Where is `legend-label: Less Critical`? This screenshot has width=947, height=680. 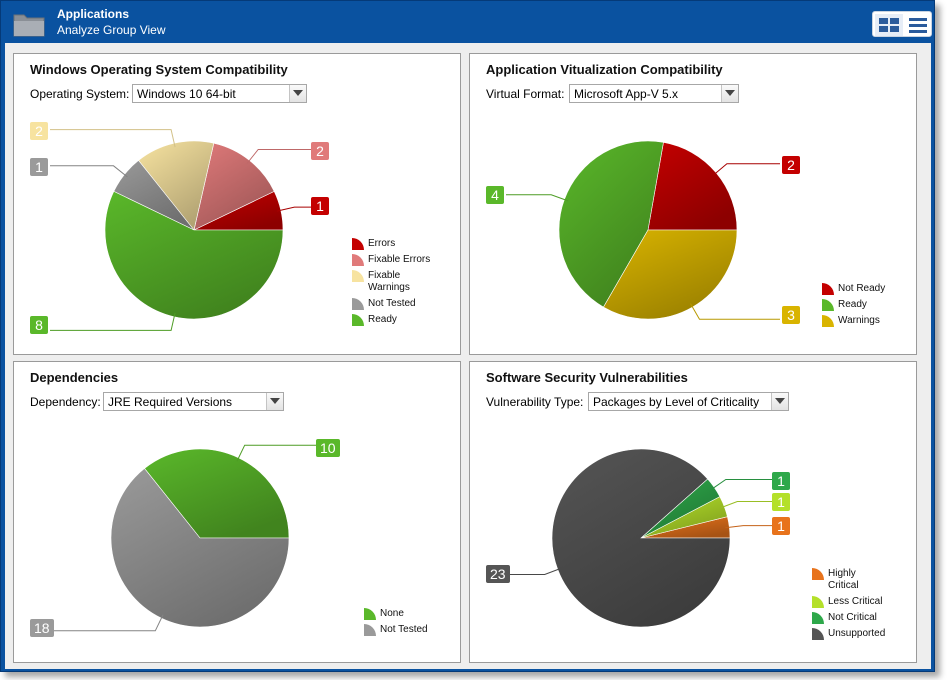
legend-label: Less Critical is located at coordinates (855, 601).